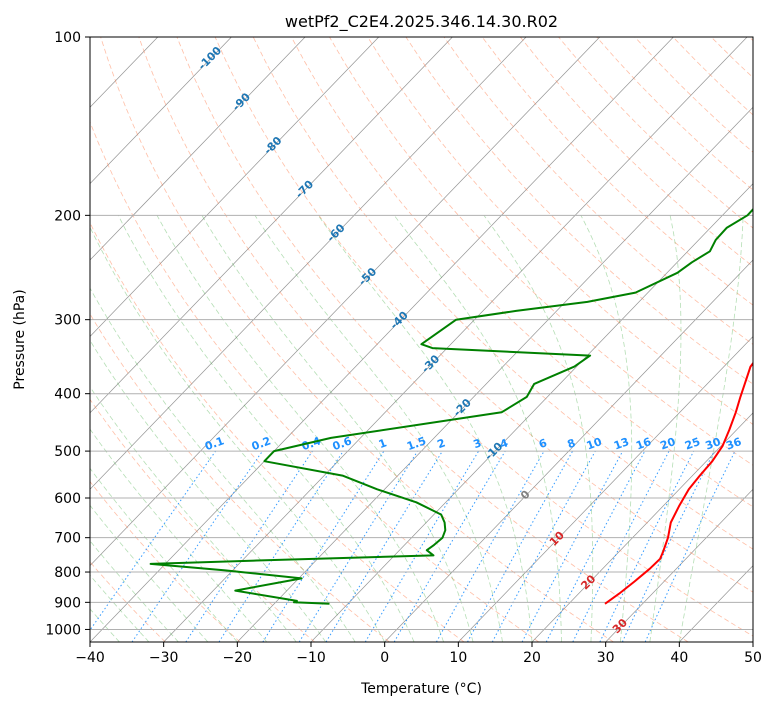 Image resolution: width=775 pixels, height=708 pixels. What do you see at coordinates (238, 658) in the screenshot?
I see `x-tick-label: −20` at bounding box center [238, 658].